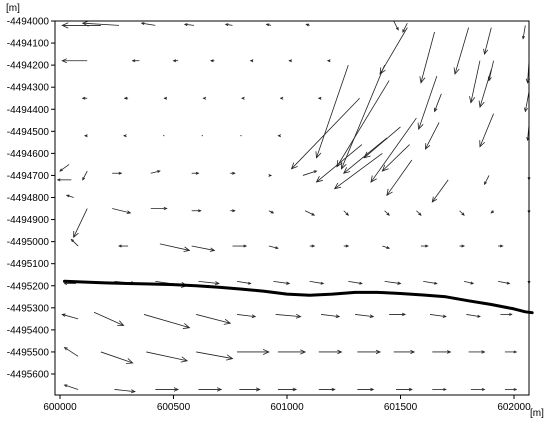  I want to click on y-tick-label: -4495400, so click(28, 330).